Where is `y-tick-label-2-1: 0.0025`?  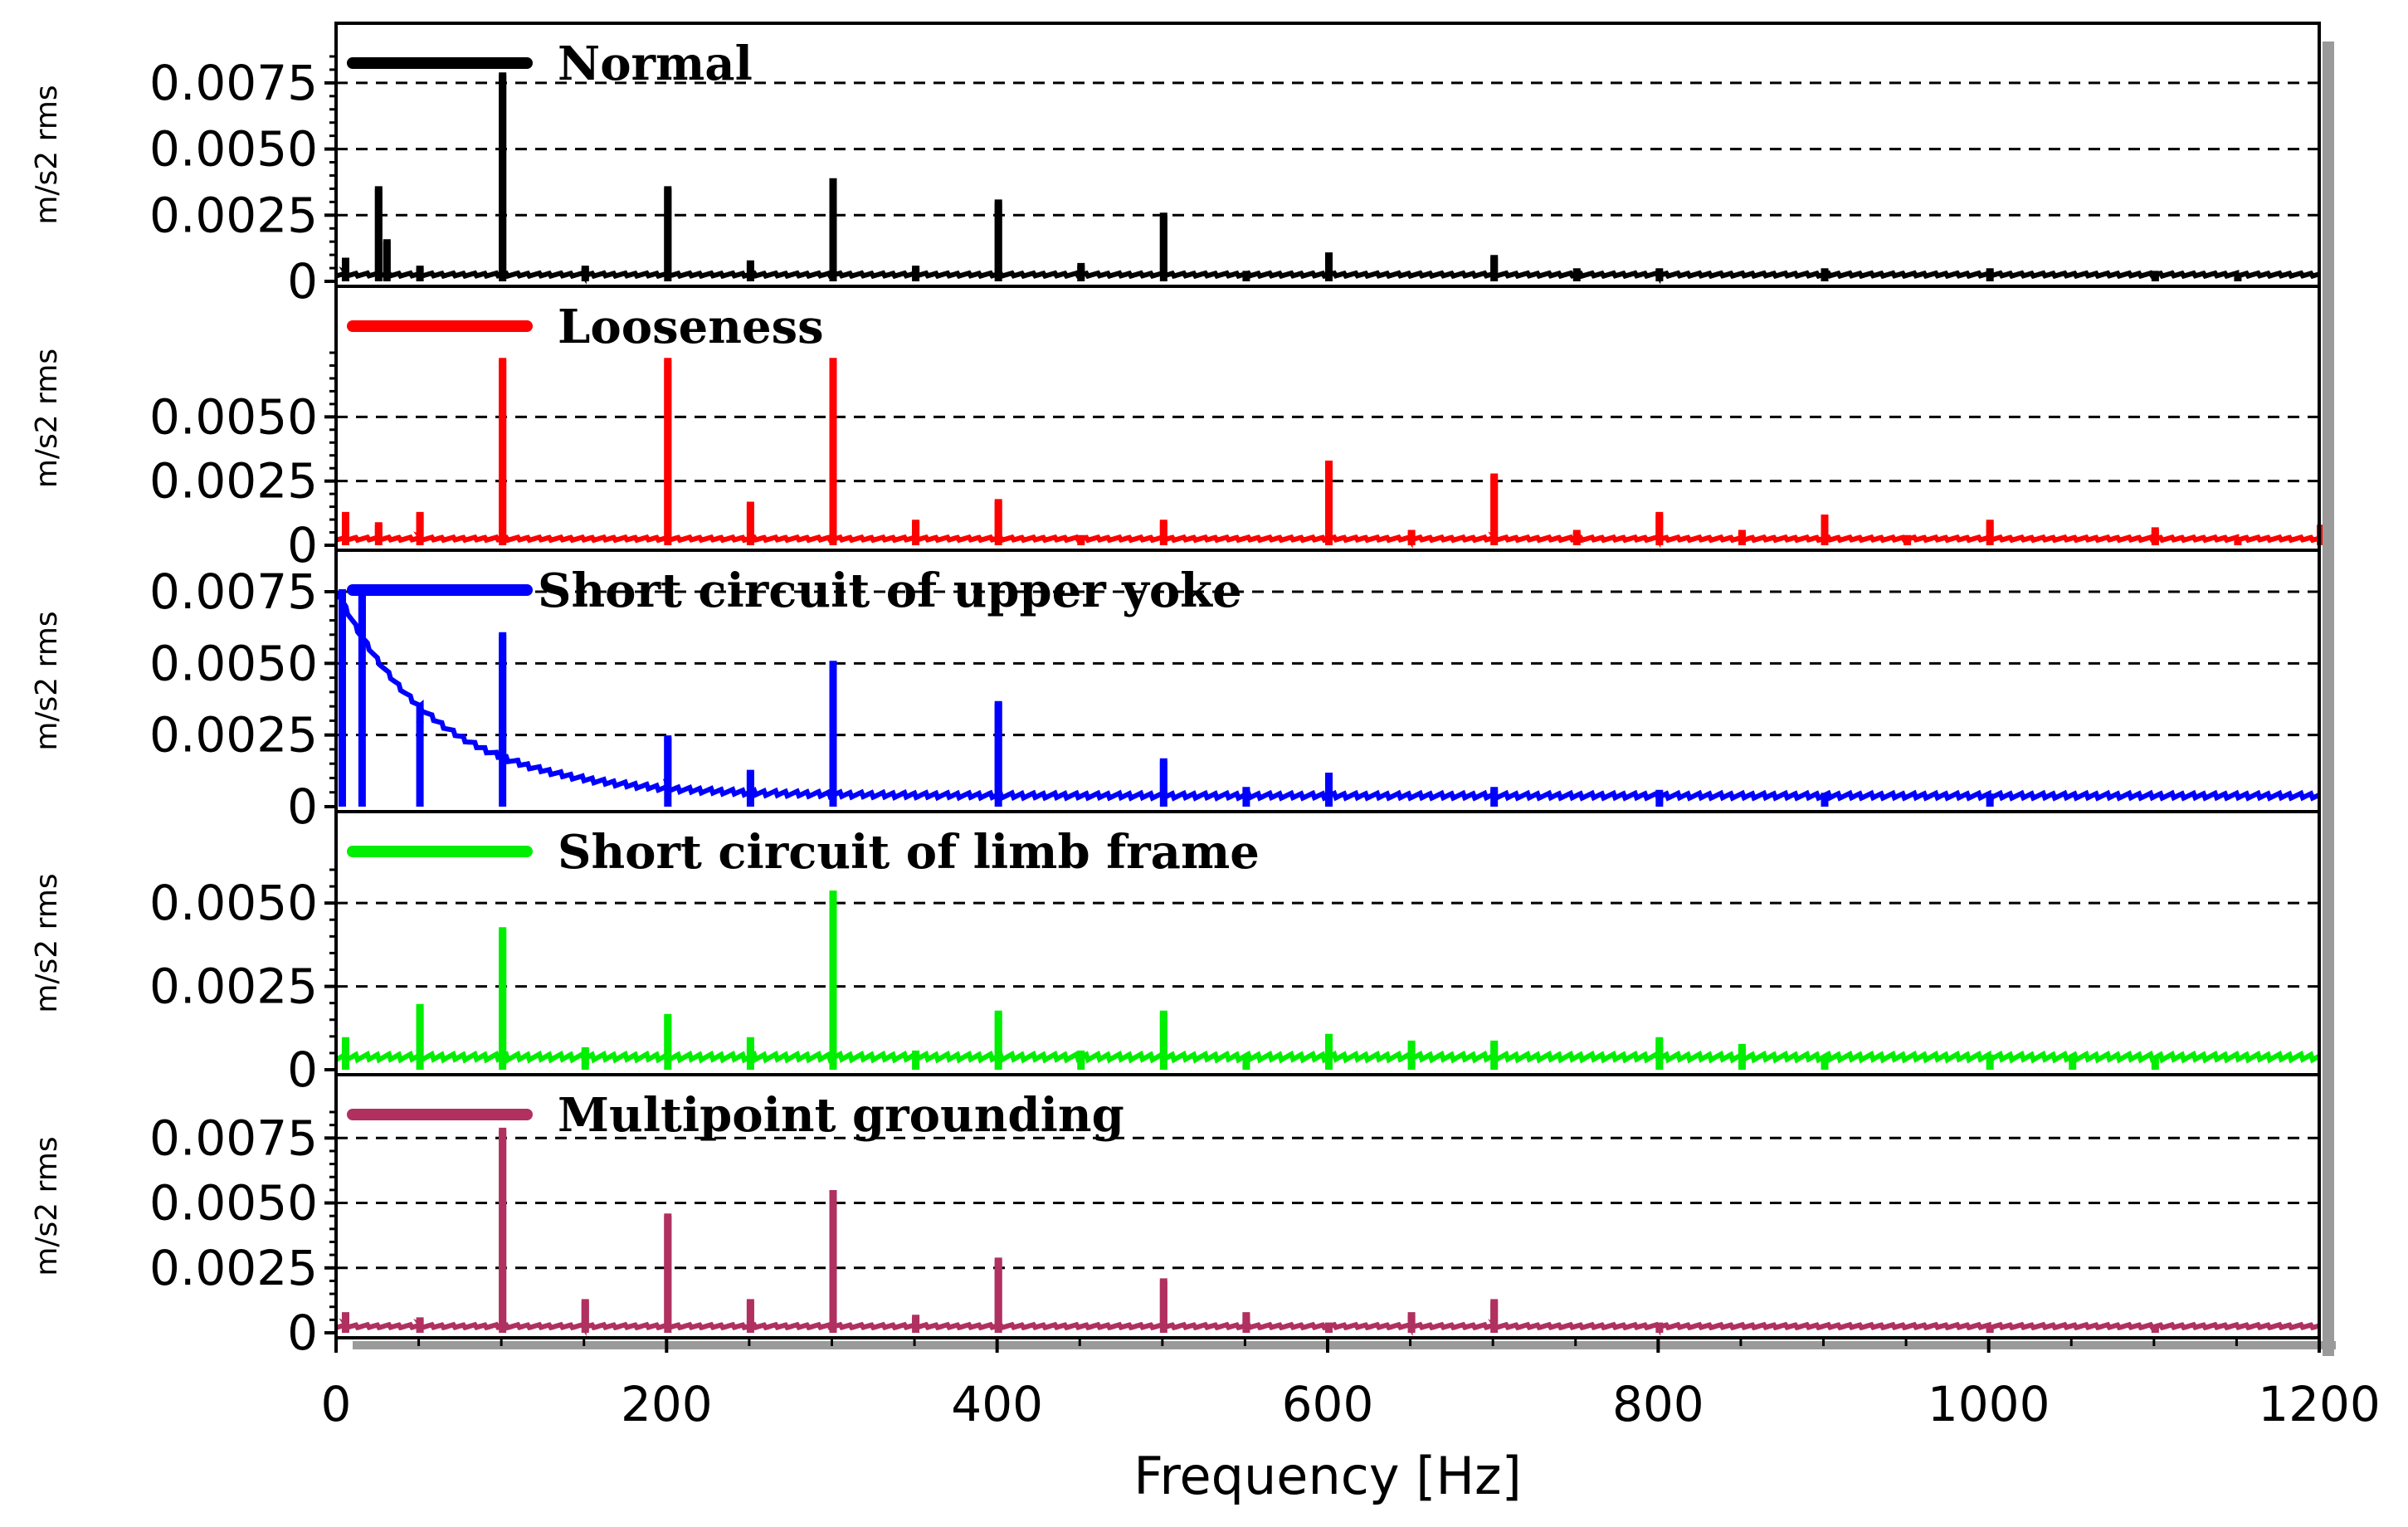 y-tick-label-2-1: 0.0025 is located at coordinates (233, 735).